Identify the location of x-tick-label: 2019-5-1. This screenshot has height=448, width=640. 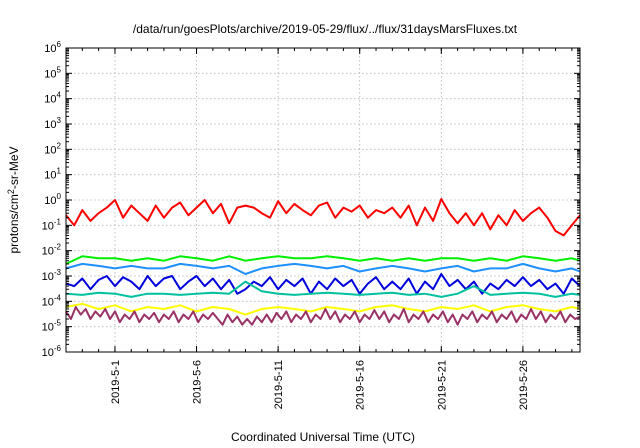
(116, 382).